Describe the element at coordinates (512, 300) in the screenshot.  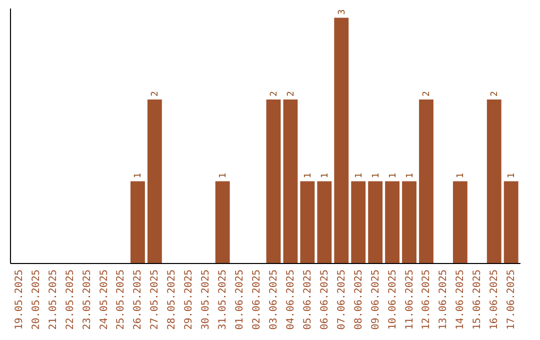
I see `x-tick-label: 17.06.2025` at that location.